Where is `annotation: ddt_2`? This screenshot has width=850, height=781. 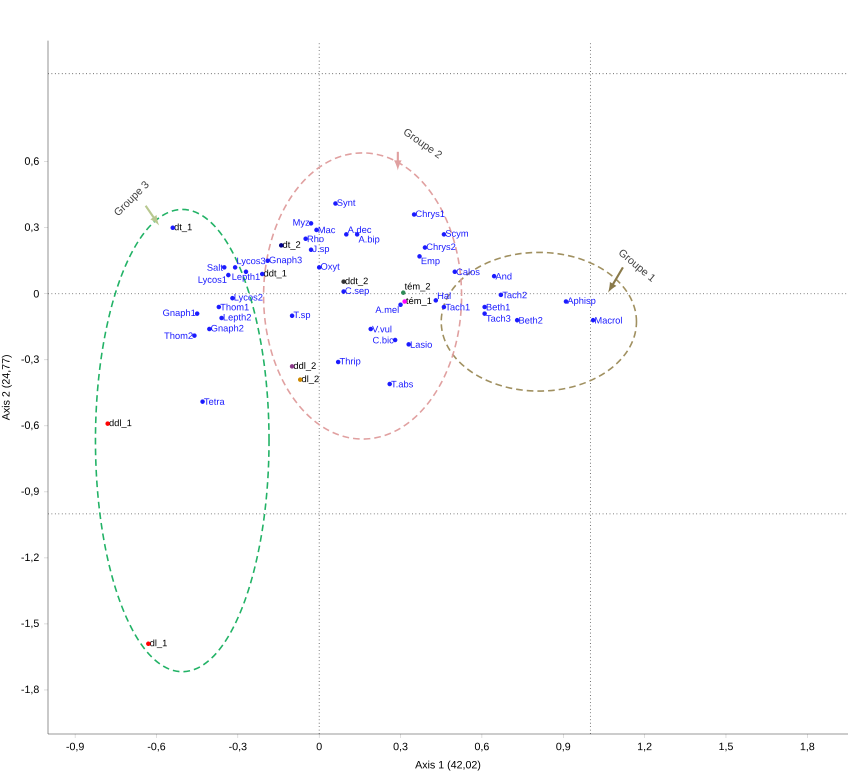 annotation: ddt_2 is located at coordinates (356, 281).